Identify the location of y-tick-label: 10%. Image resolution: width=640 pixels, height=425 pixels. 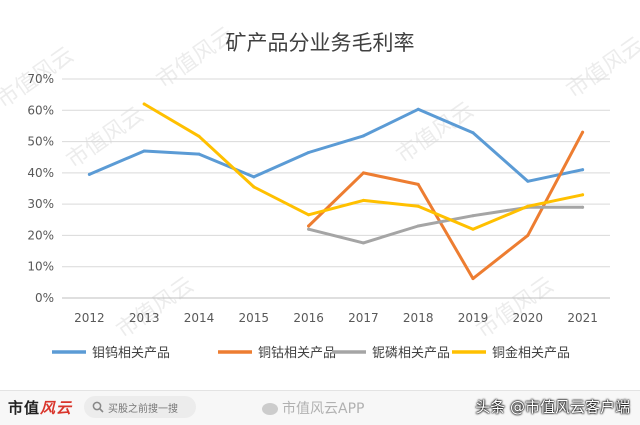
(40, 267).